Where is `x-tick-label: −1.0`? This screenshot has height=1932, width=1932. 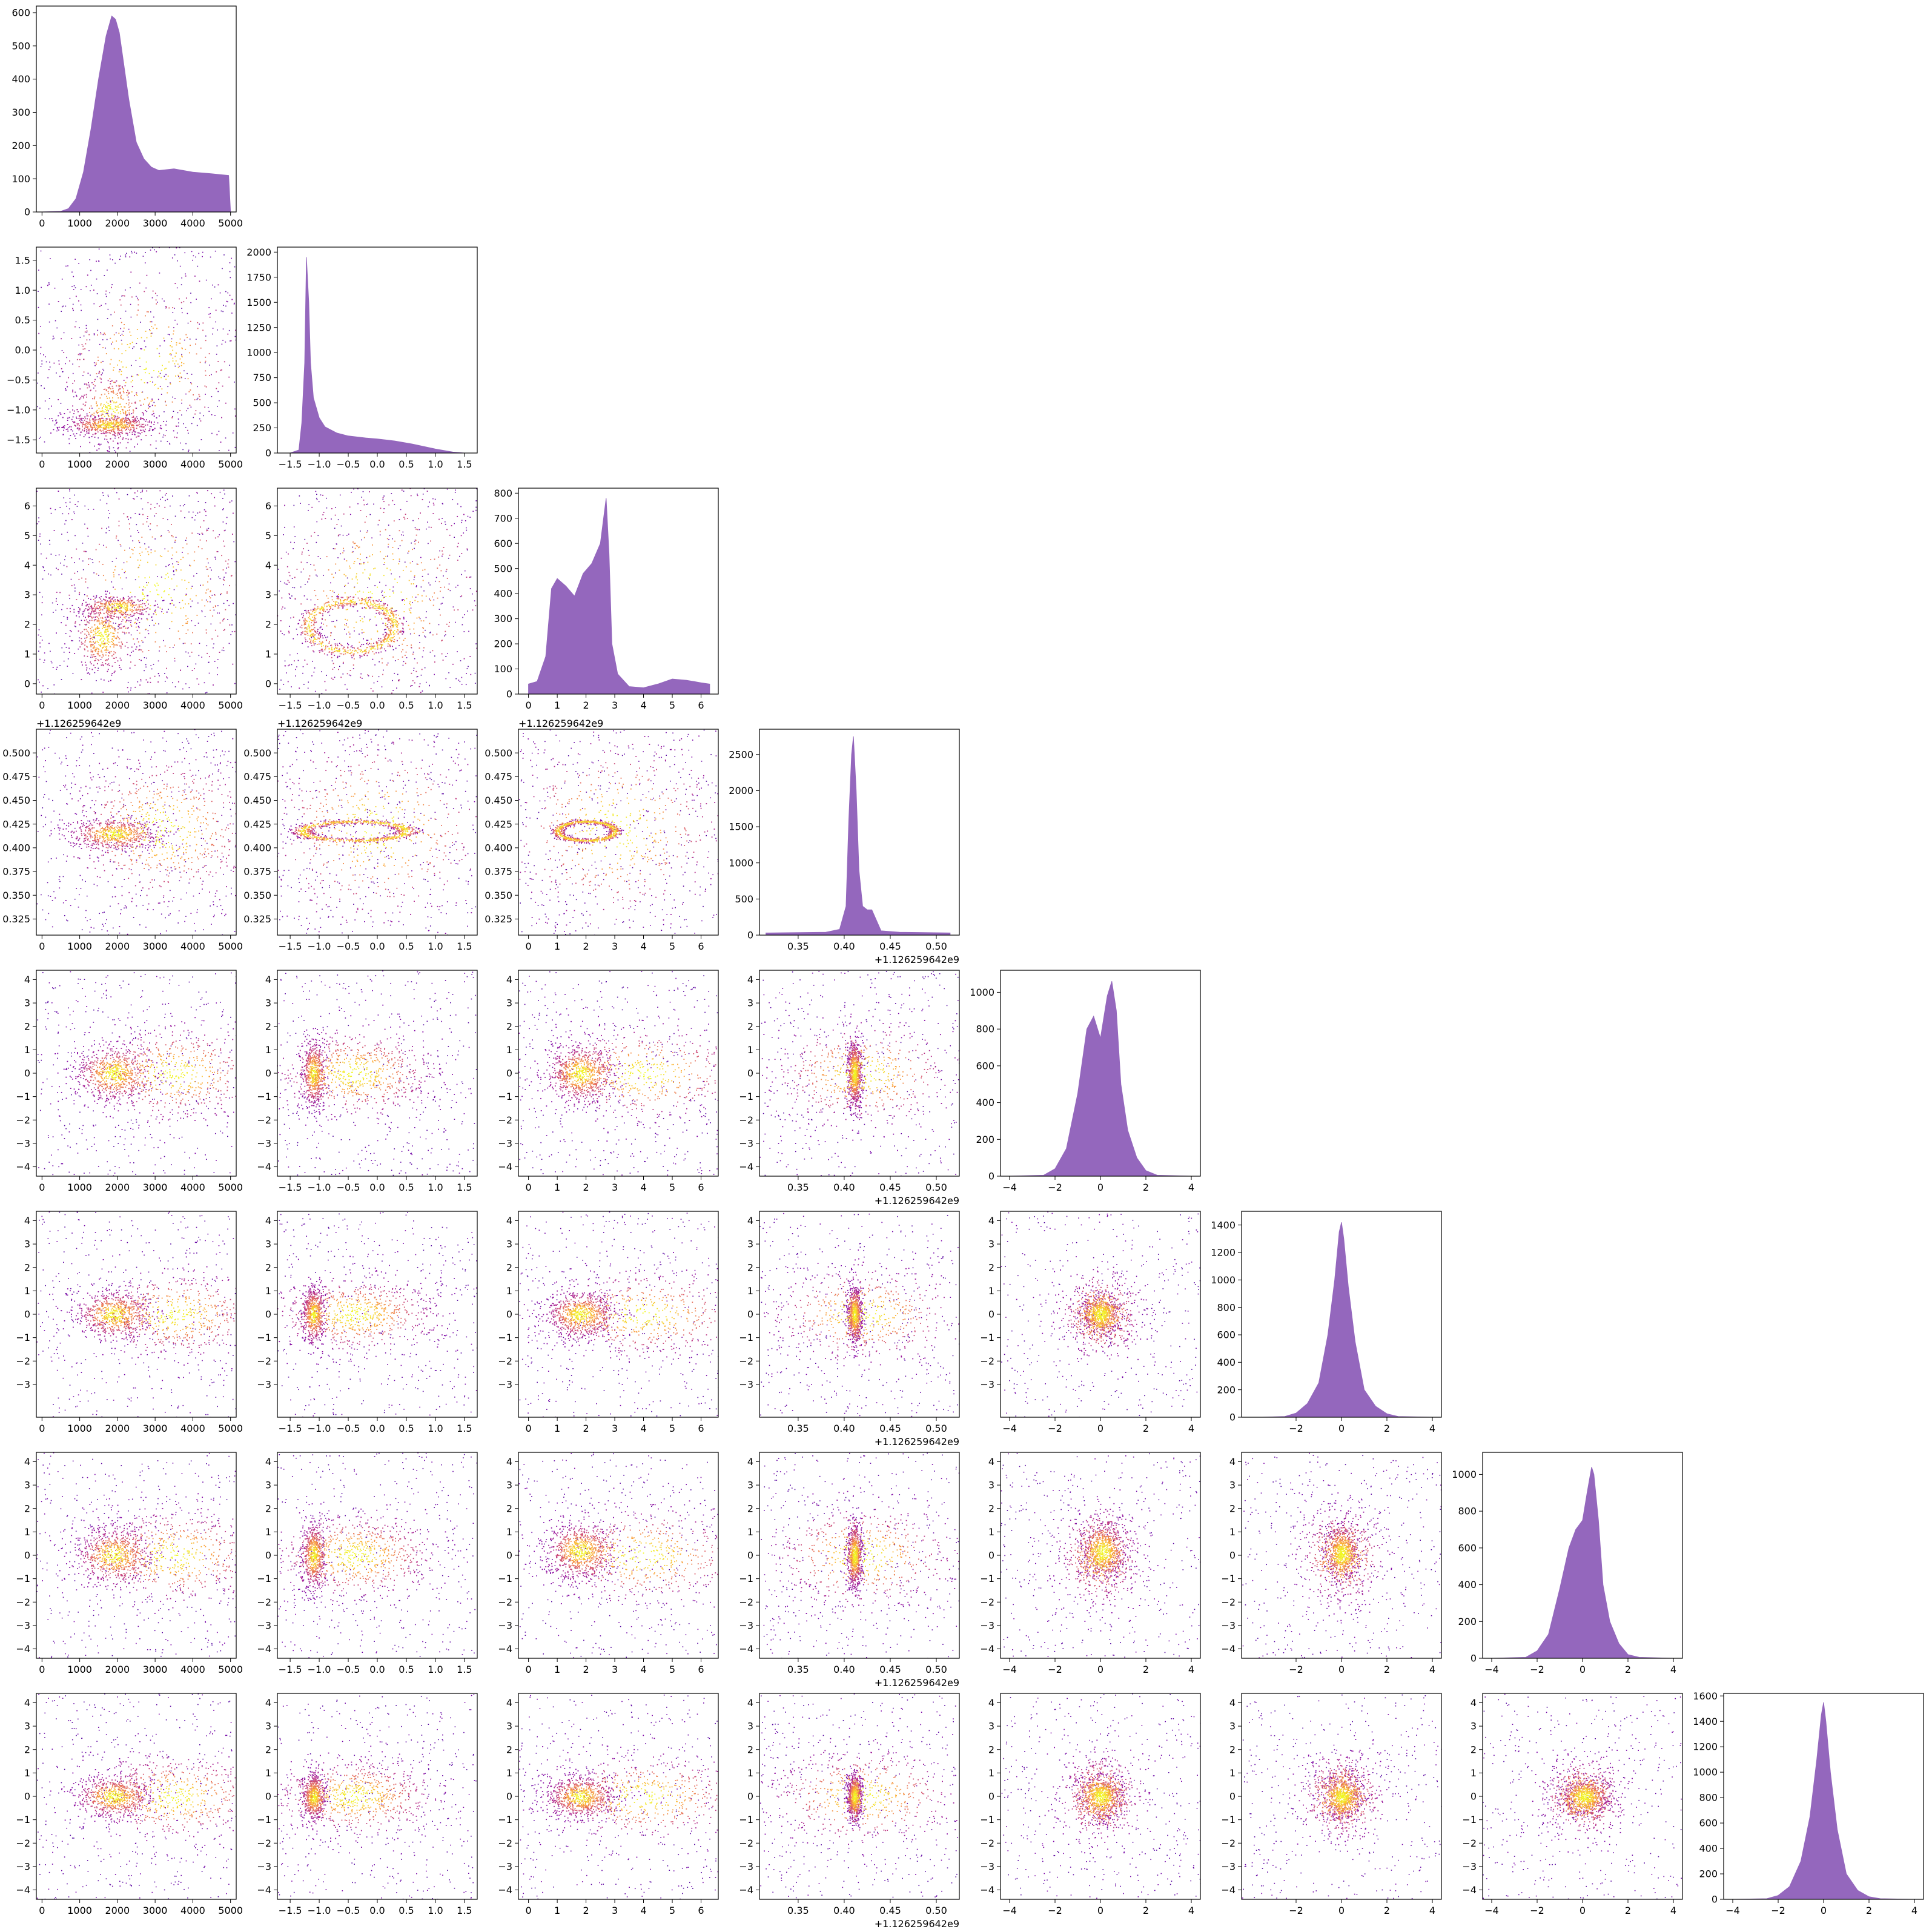 x-tick-label: −1.0 is located at coordinates (320, 464).